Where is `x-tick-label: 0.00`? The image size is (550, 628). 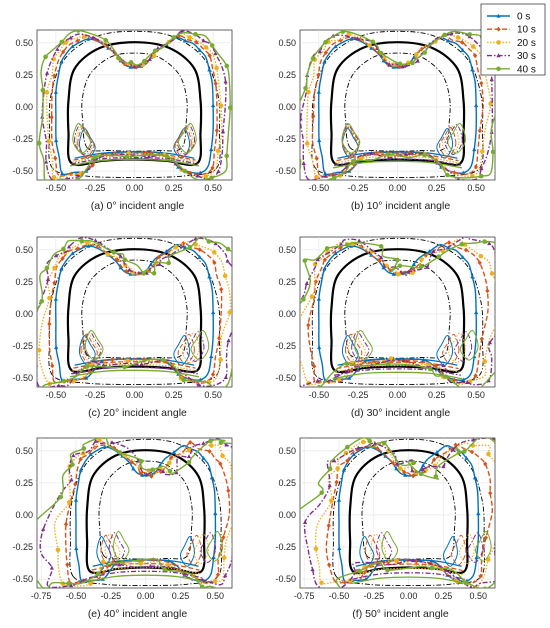
x-tick-label: 0.00 is located at coordinates (135, 395).